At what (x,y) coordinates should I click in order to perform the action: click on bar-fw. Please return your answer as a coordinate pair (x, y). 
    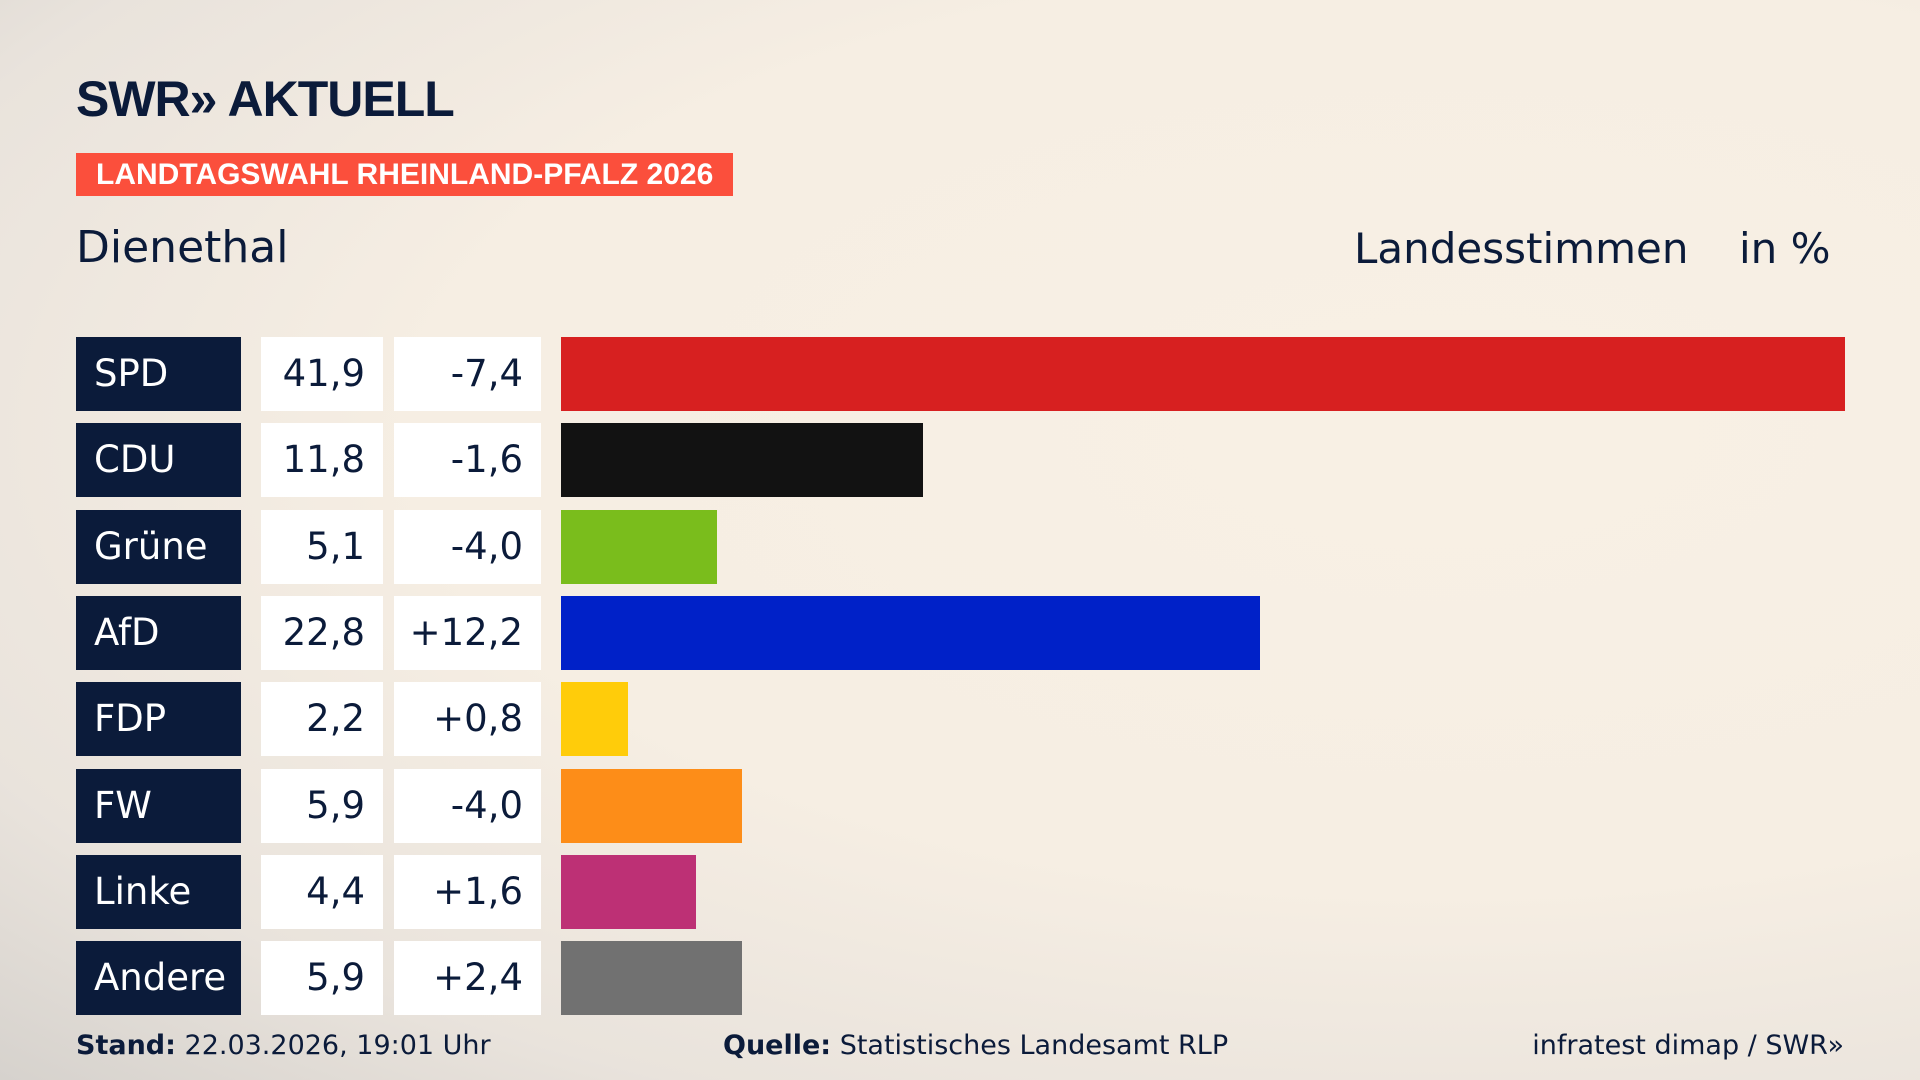
    Looking at the image, I should click on (651, 805).